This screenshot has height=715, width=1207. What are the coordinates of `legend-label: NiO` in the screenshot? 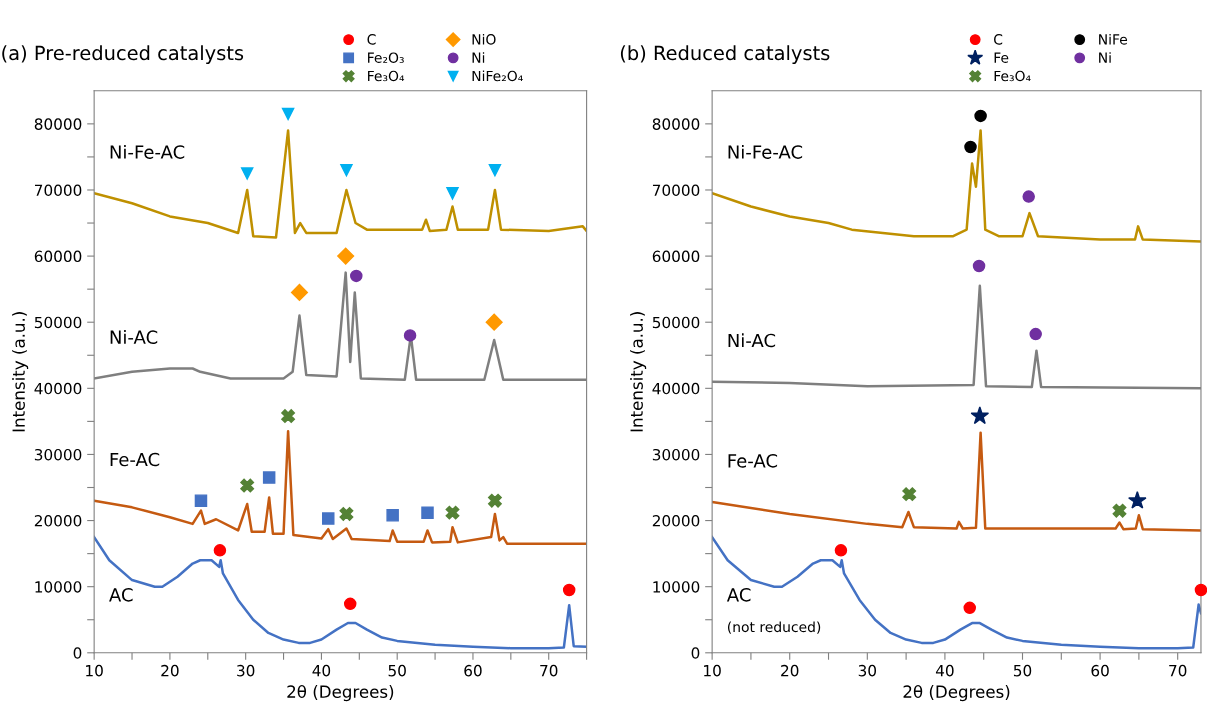 It's located at (484, 39).